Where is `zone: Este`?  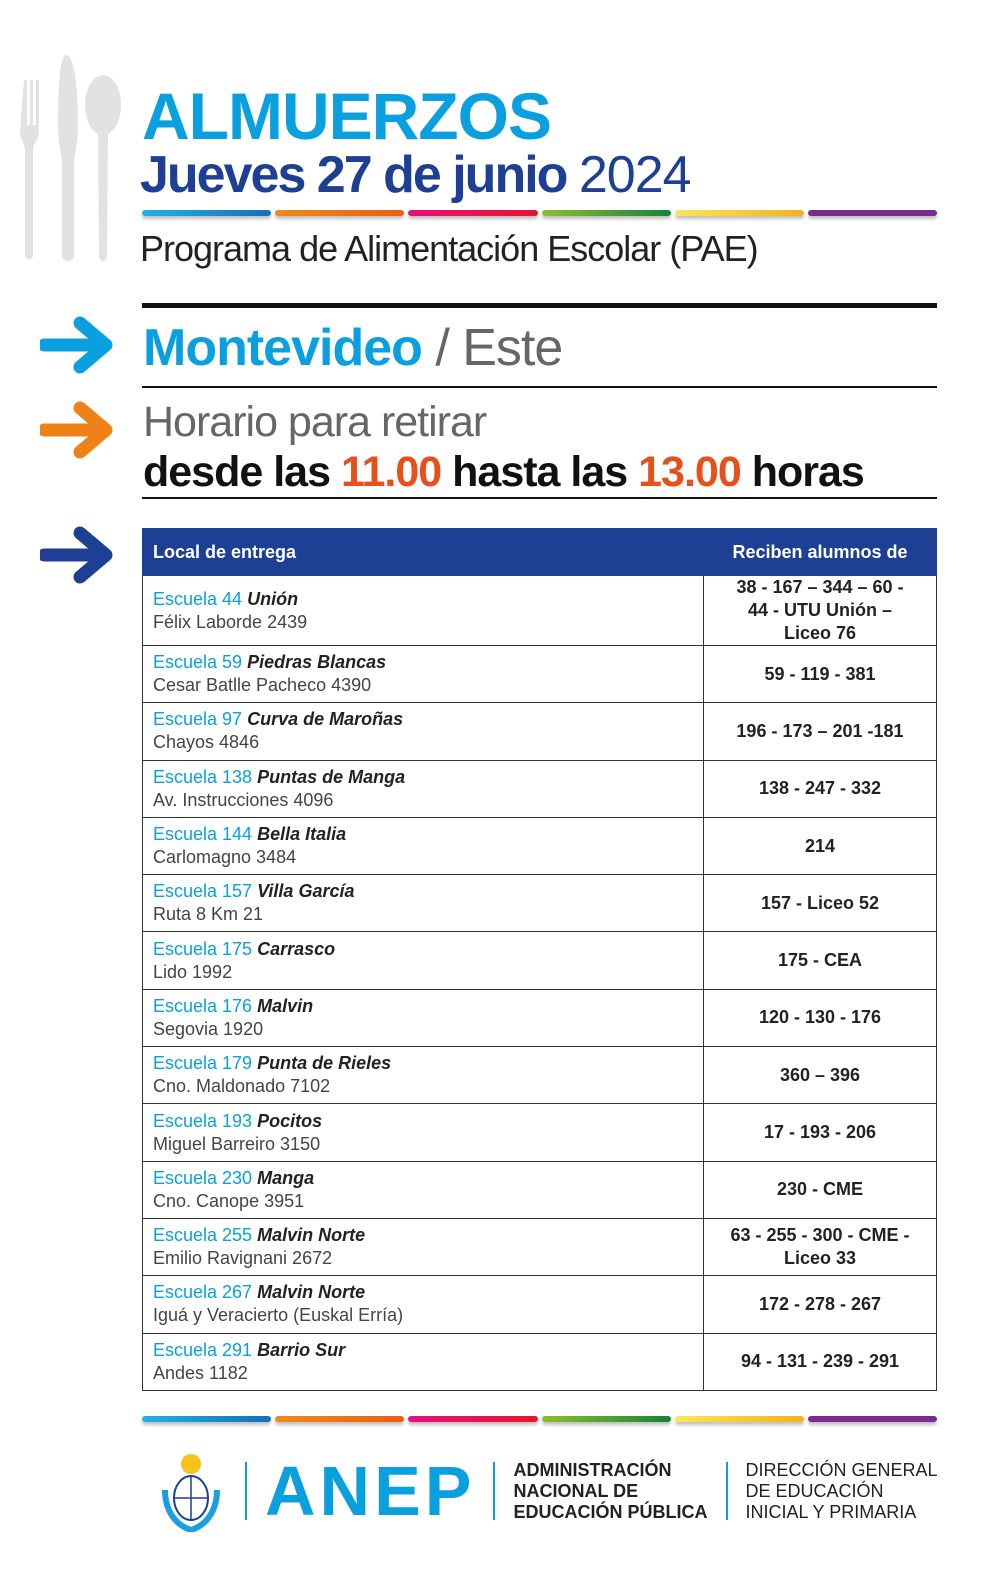
zone: Este is located at coordinates (512, 348).